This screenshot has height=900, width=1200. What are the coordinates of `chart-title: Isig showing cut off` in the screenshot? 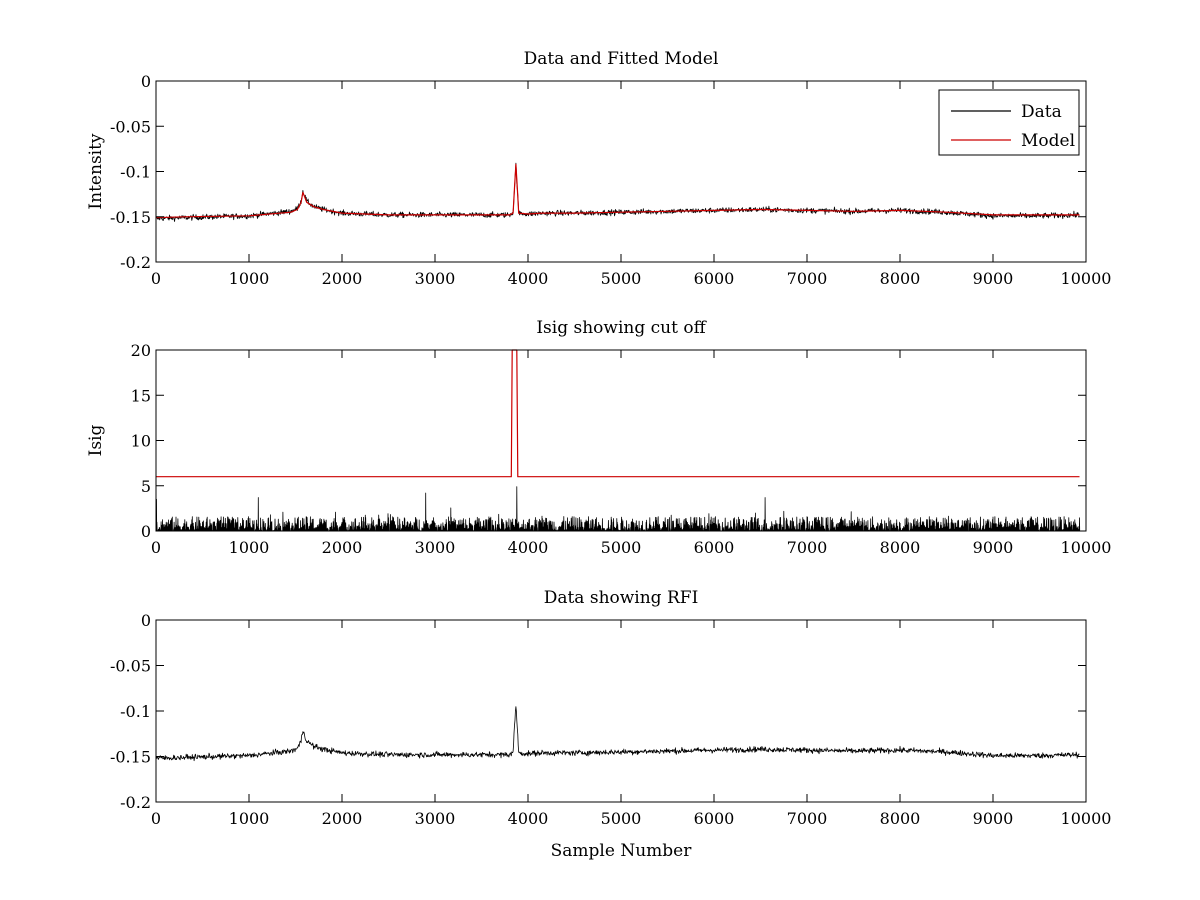 It's located at (621, 328).